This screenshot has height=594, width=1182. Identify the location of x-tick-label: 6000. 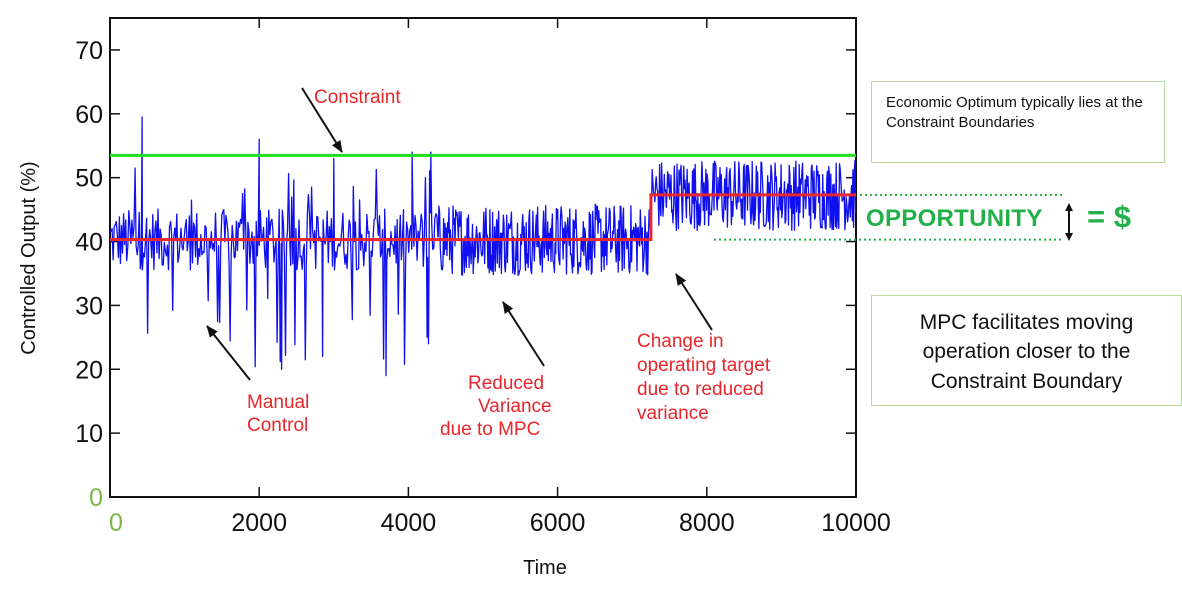
(558, 523).